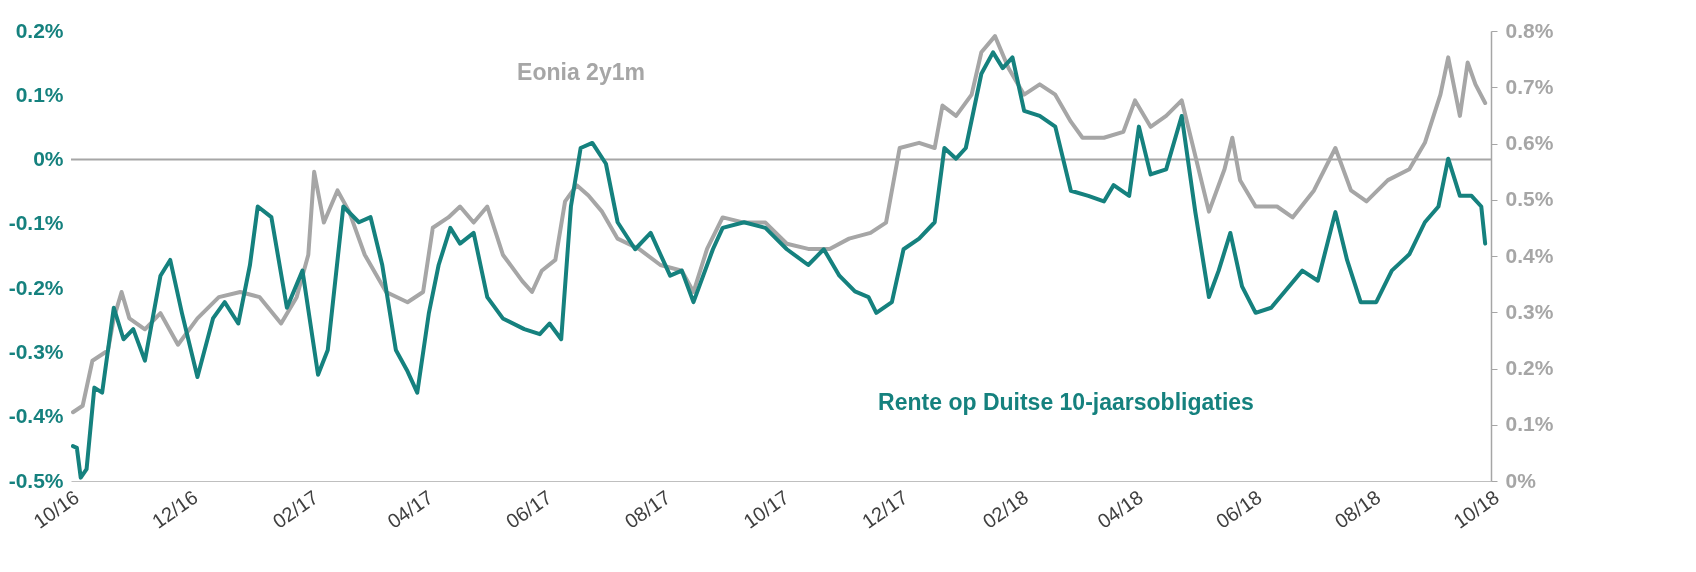 This screenshot has width=1696, height=572. Describe the element at coordinates (1529, 199) in the screenshot. I see `y2-tick-label: 0.5%` at that location.